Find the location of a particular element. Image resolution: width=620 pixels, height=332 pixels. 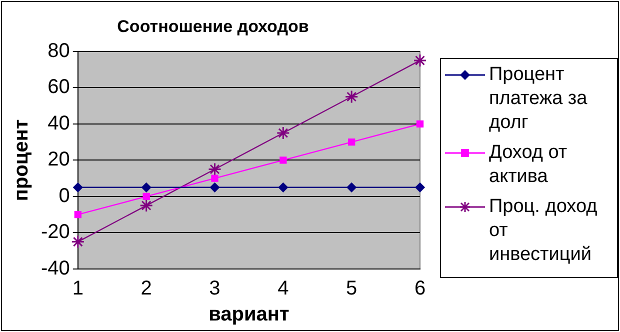

legend-label: Проц. доход от инвестиций is located at coordinates (543, 231).